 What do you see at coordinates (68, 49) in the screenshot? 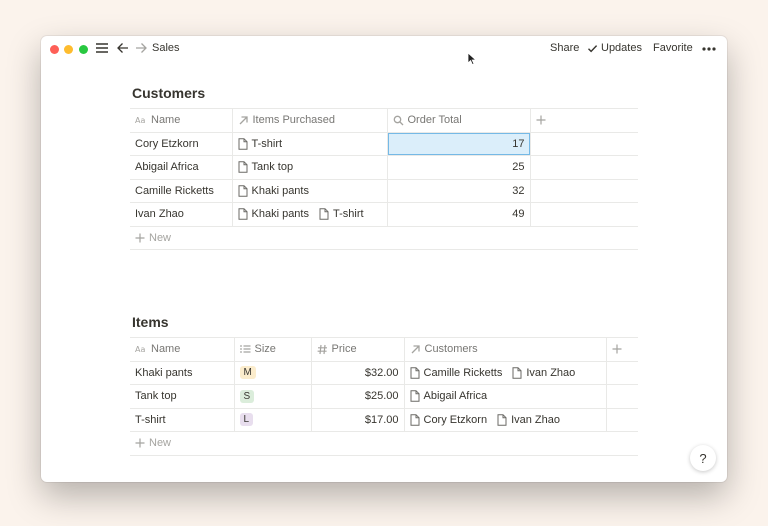
I see `minimize-window-button` at bounding box center [68, 49].